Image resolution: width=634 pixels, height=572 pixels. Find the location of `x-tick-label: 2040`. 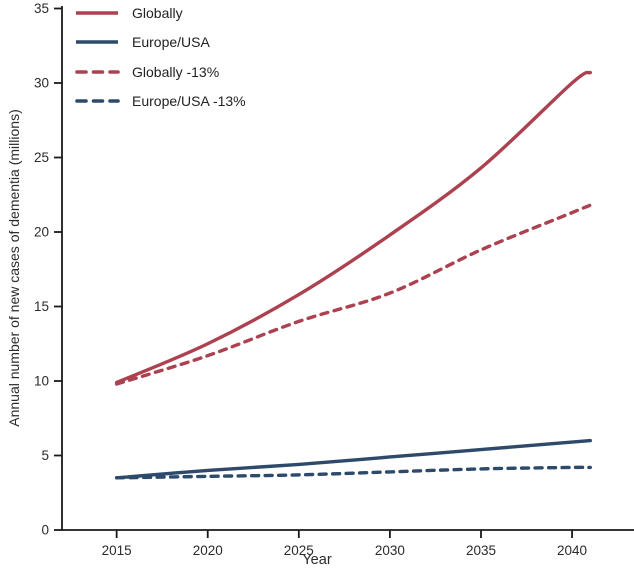

x-tick-label: 2040 is located at coordinates (572, 550).